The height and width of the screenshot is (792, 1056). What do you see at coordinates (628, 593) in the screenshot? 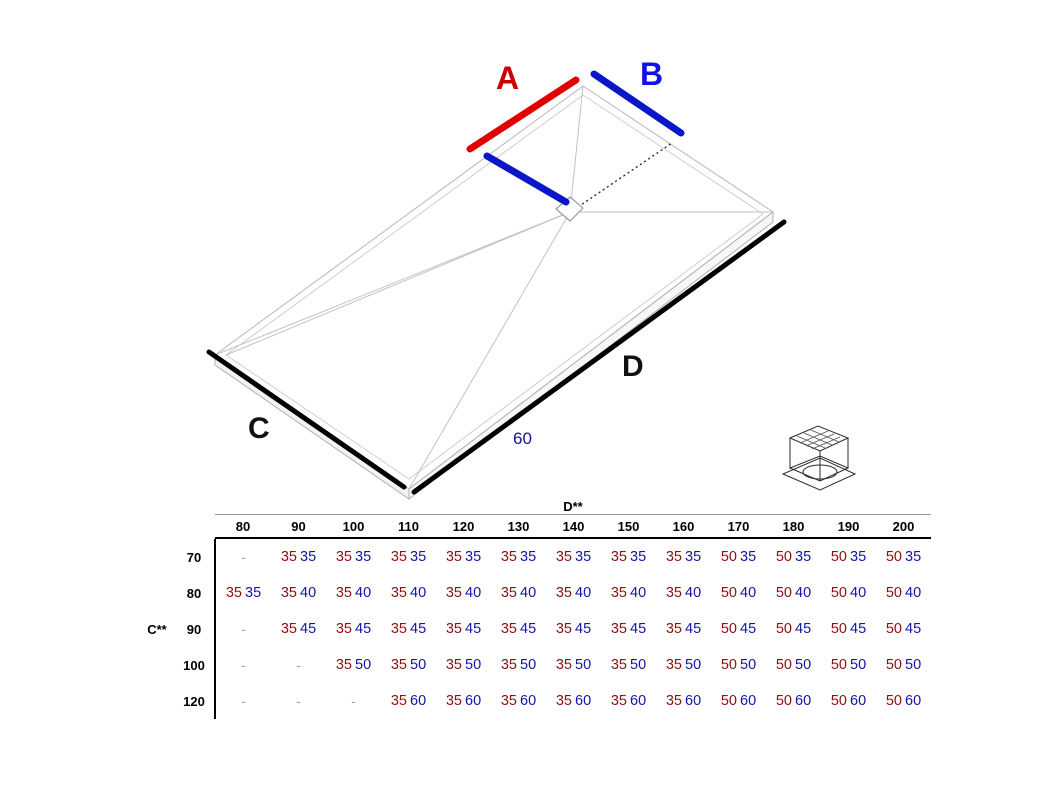
I see `cell-c80-d150: 35 40` at bounding box center [628, 593].